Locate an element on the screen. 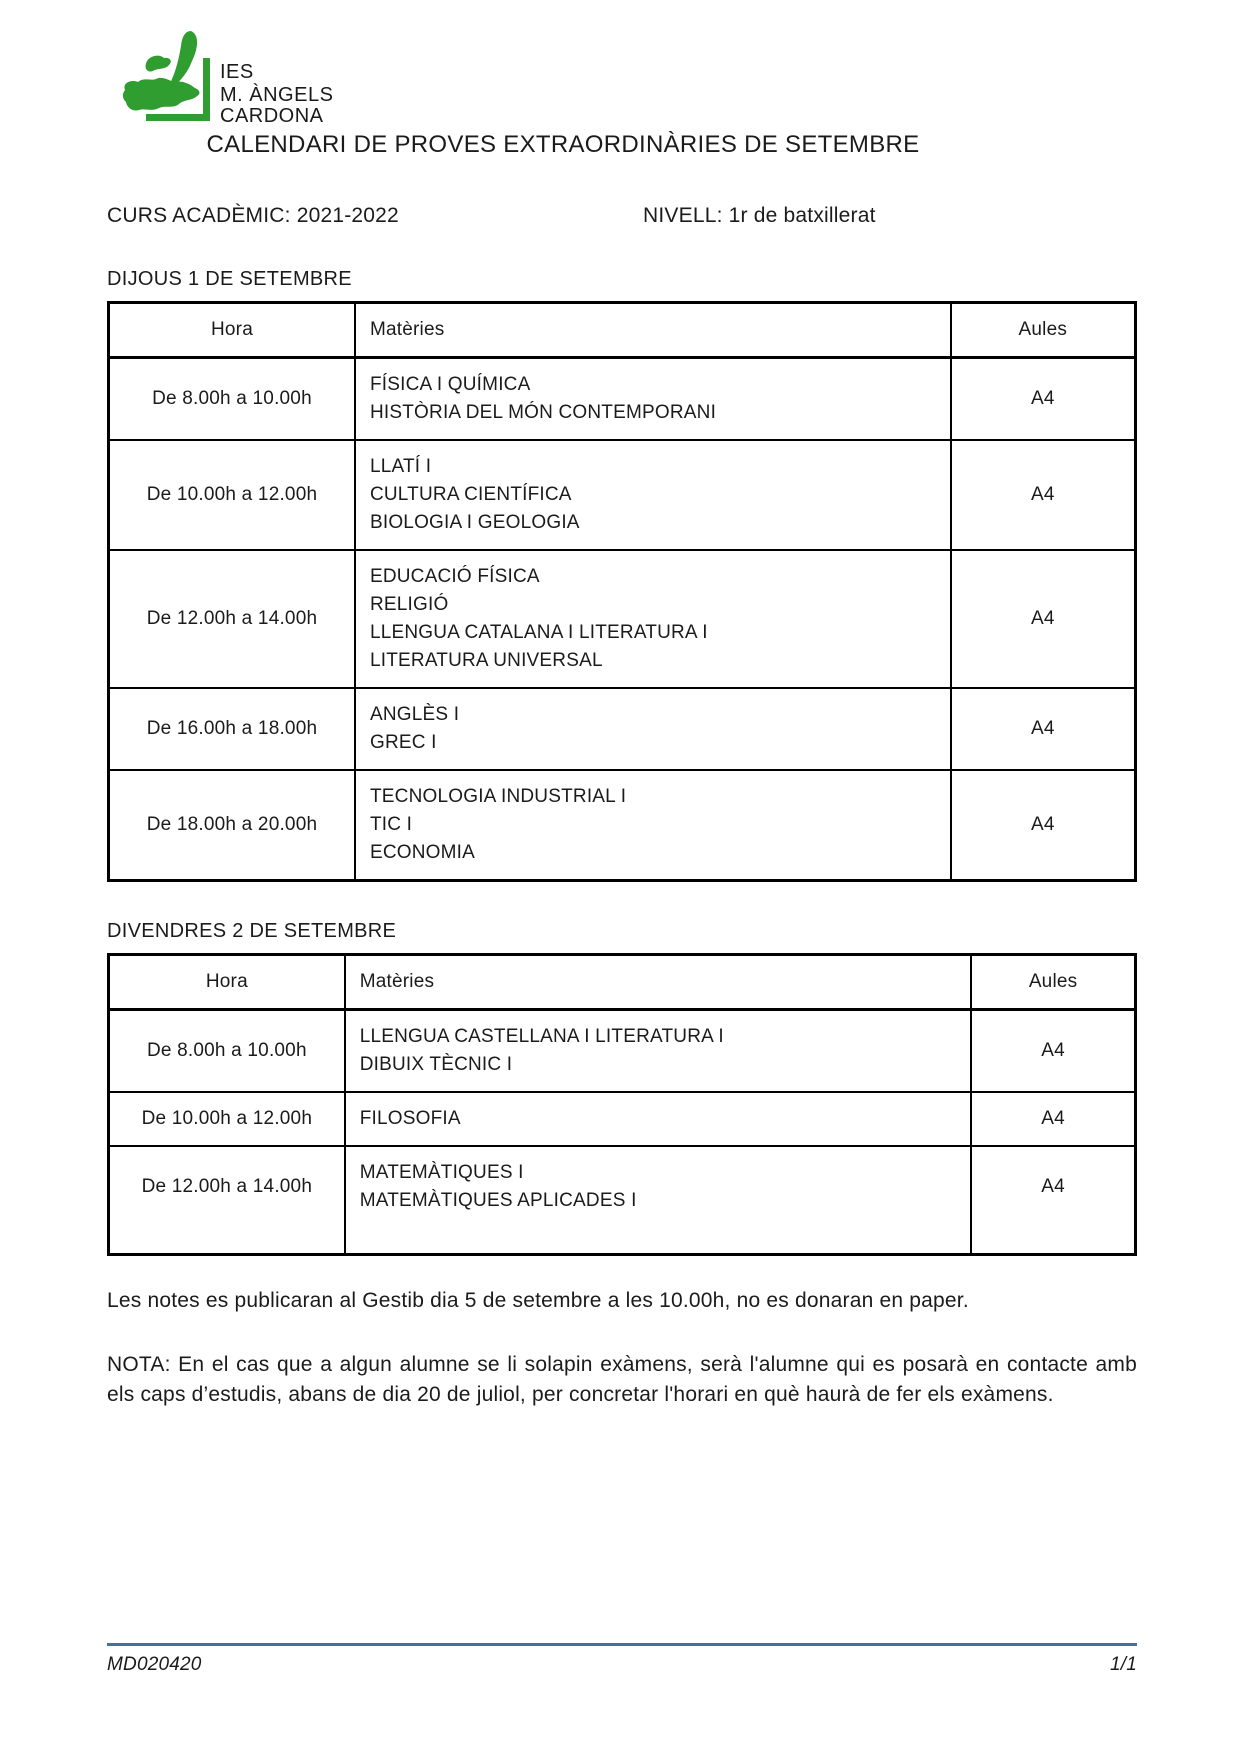  logo-text-line3: CARDONA is located at coordinates (272, 114).